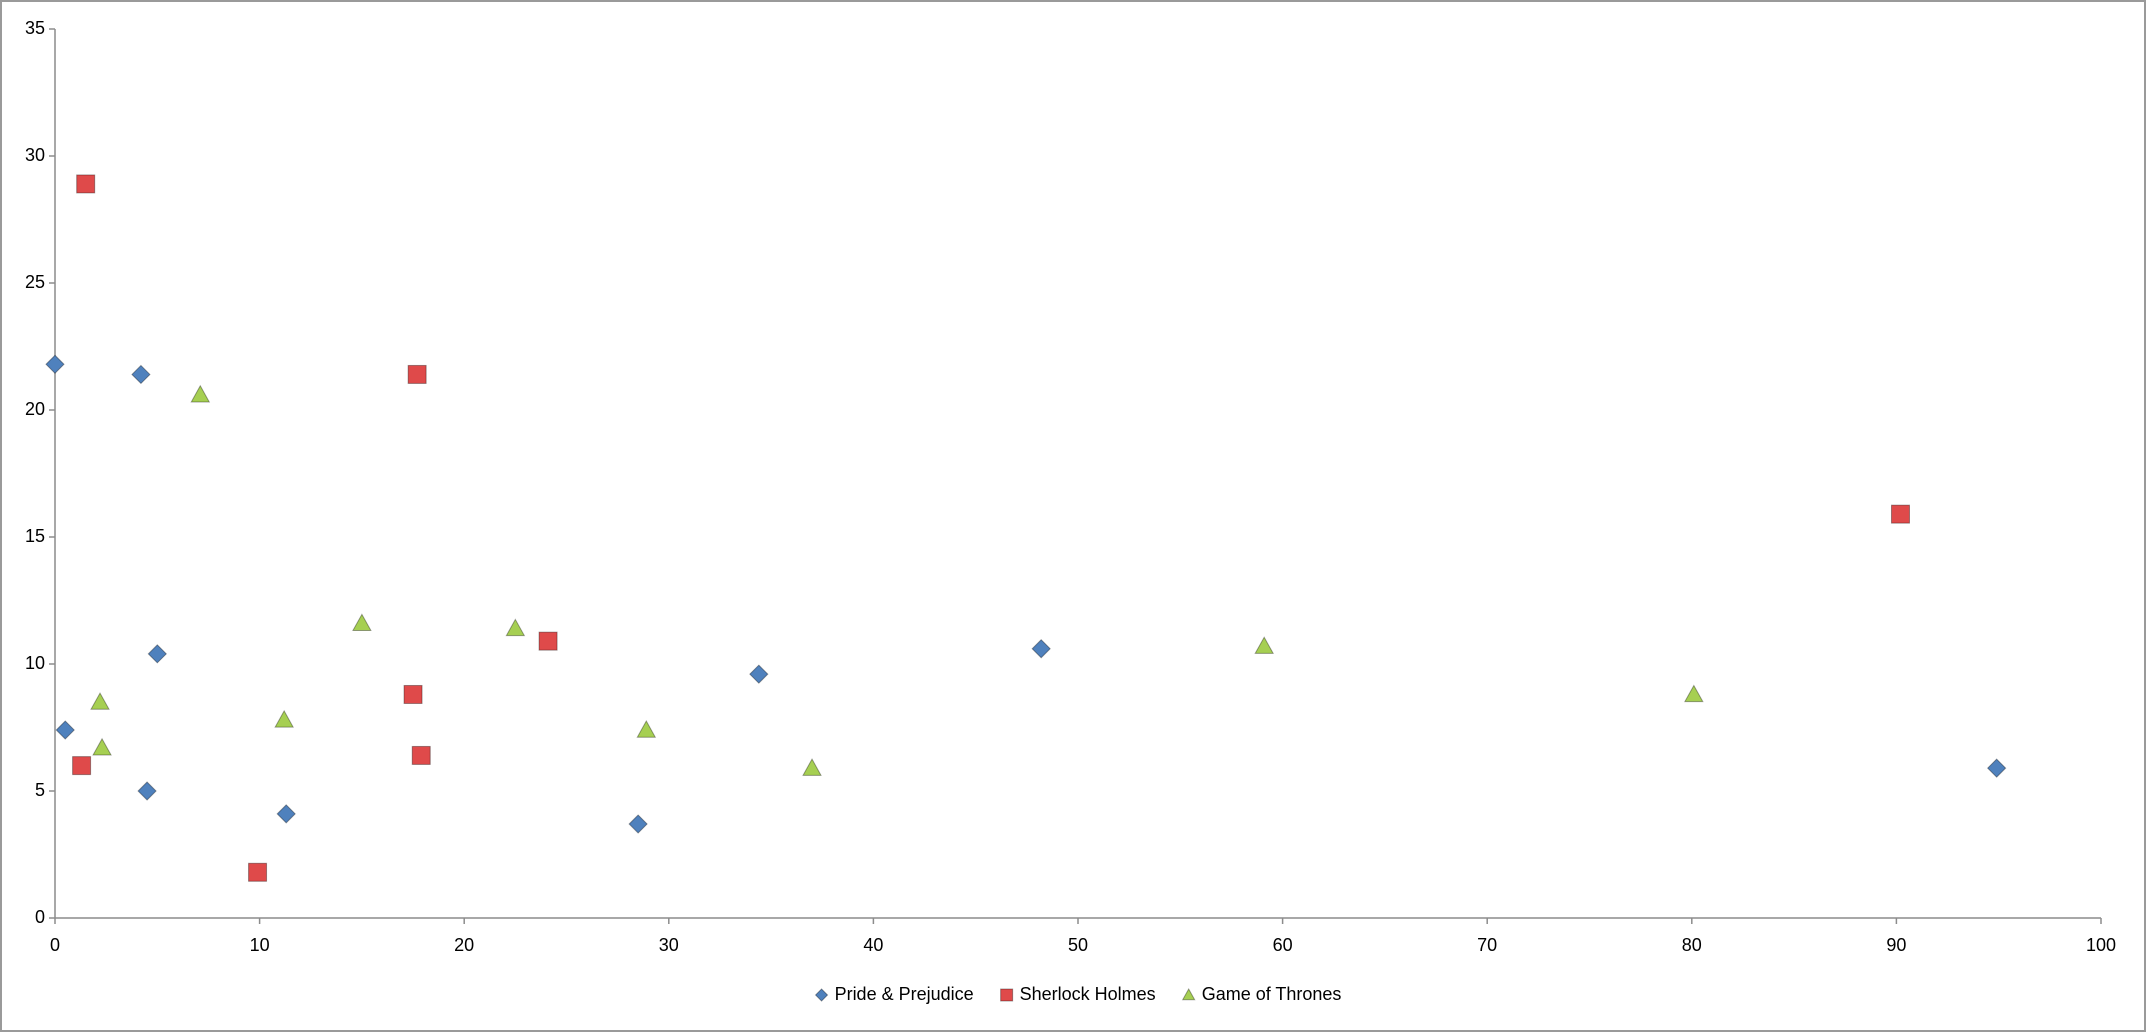  Describe the element at coordinates (35, 282) in the screenshot. I see `y-tick-label: 25` at that location.